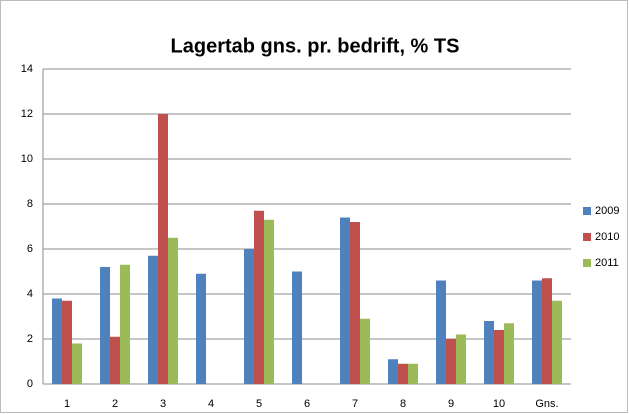 This screenshot has width=629, height=414. Describe the element at coordinates (163, 404) in the screenshot. I see `x-tick-label: 3` at that location.